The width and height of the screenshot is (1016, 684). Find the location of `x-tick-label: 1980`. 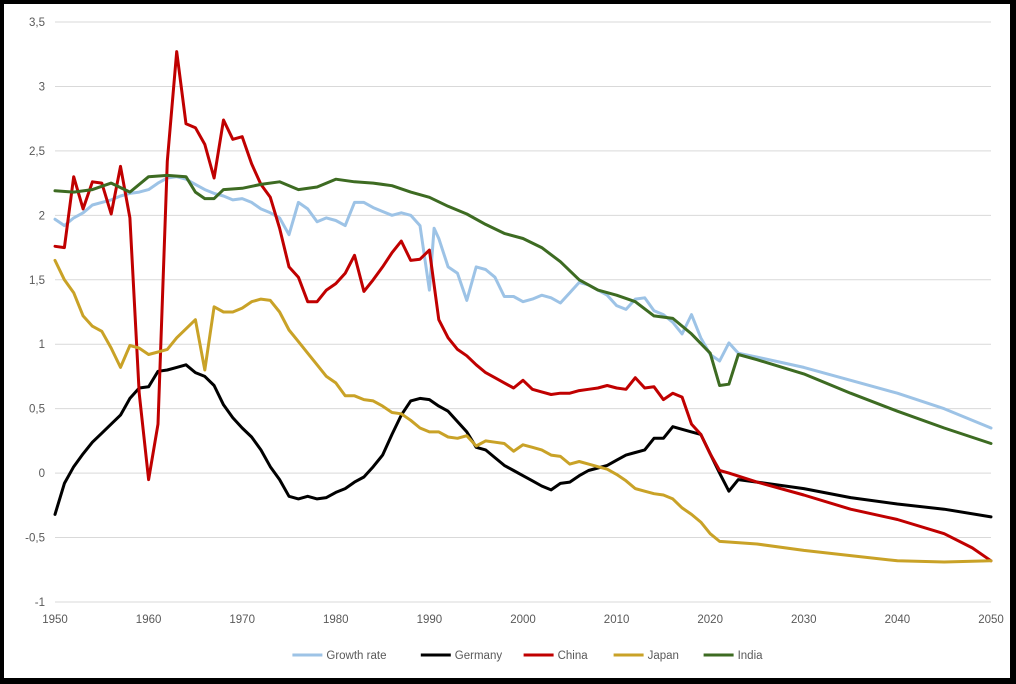

x-tick-label: 1980 is located at coordinates (336, 620).